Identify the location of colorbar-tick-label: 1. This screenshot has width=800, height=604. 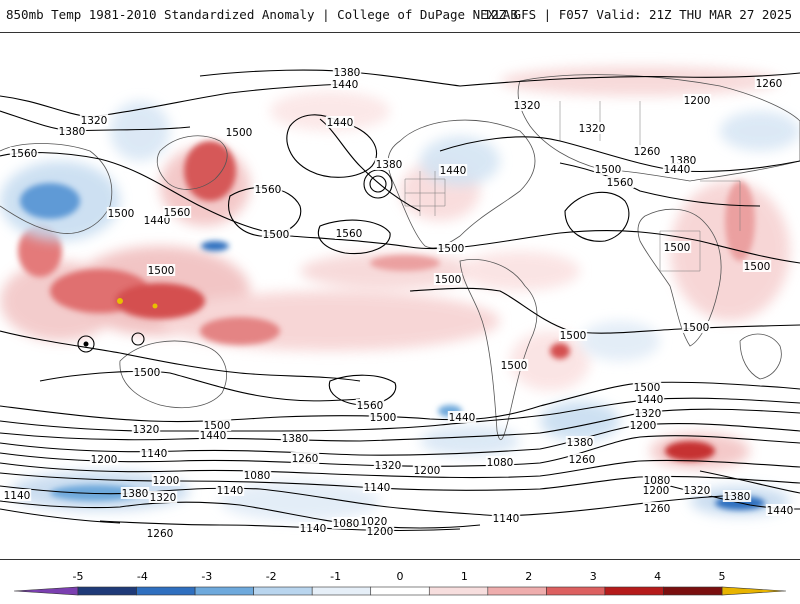
(464, 576).